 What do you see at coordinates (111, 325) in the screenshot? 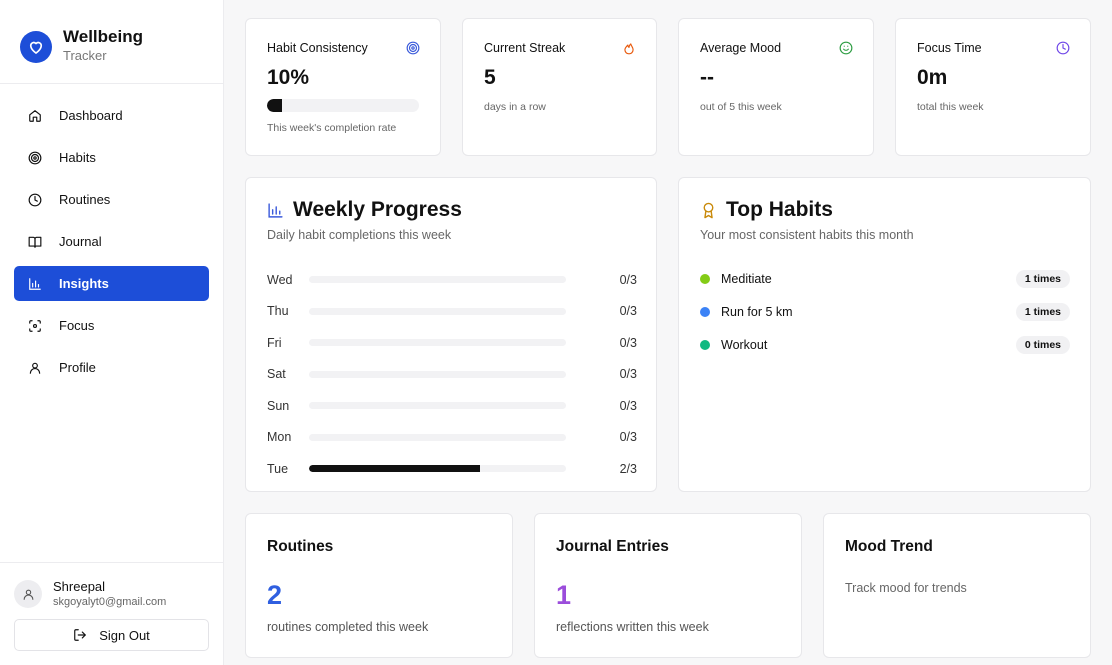
I see `sidebar-item-focus: Focus` at bounding box center [111, 325].